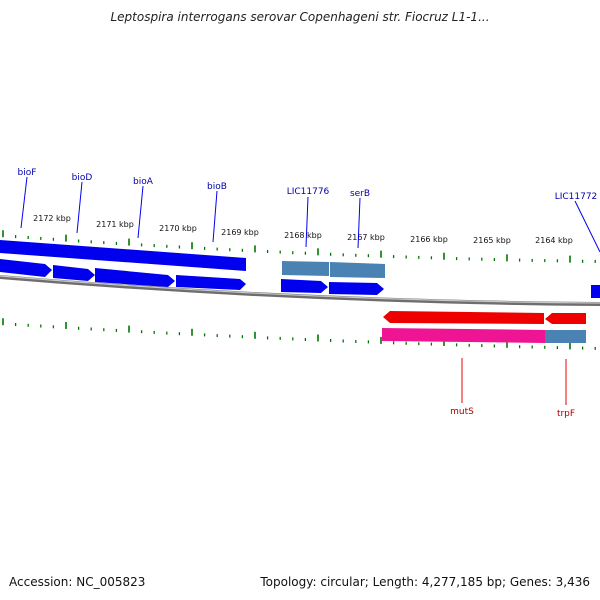 This screenshot has width=600, height=600. Describe the element at coordinates (217, 187) in the screenshot. I see `gene-label-biob: bioB` at that location.